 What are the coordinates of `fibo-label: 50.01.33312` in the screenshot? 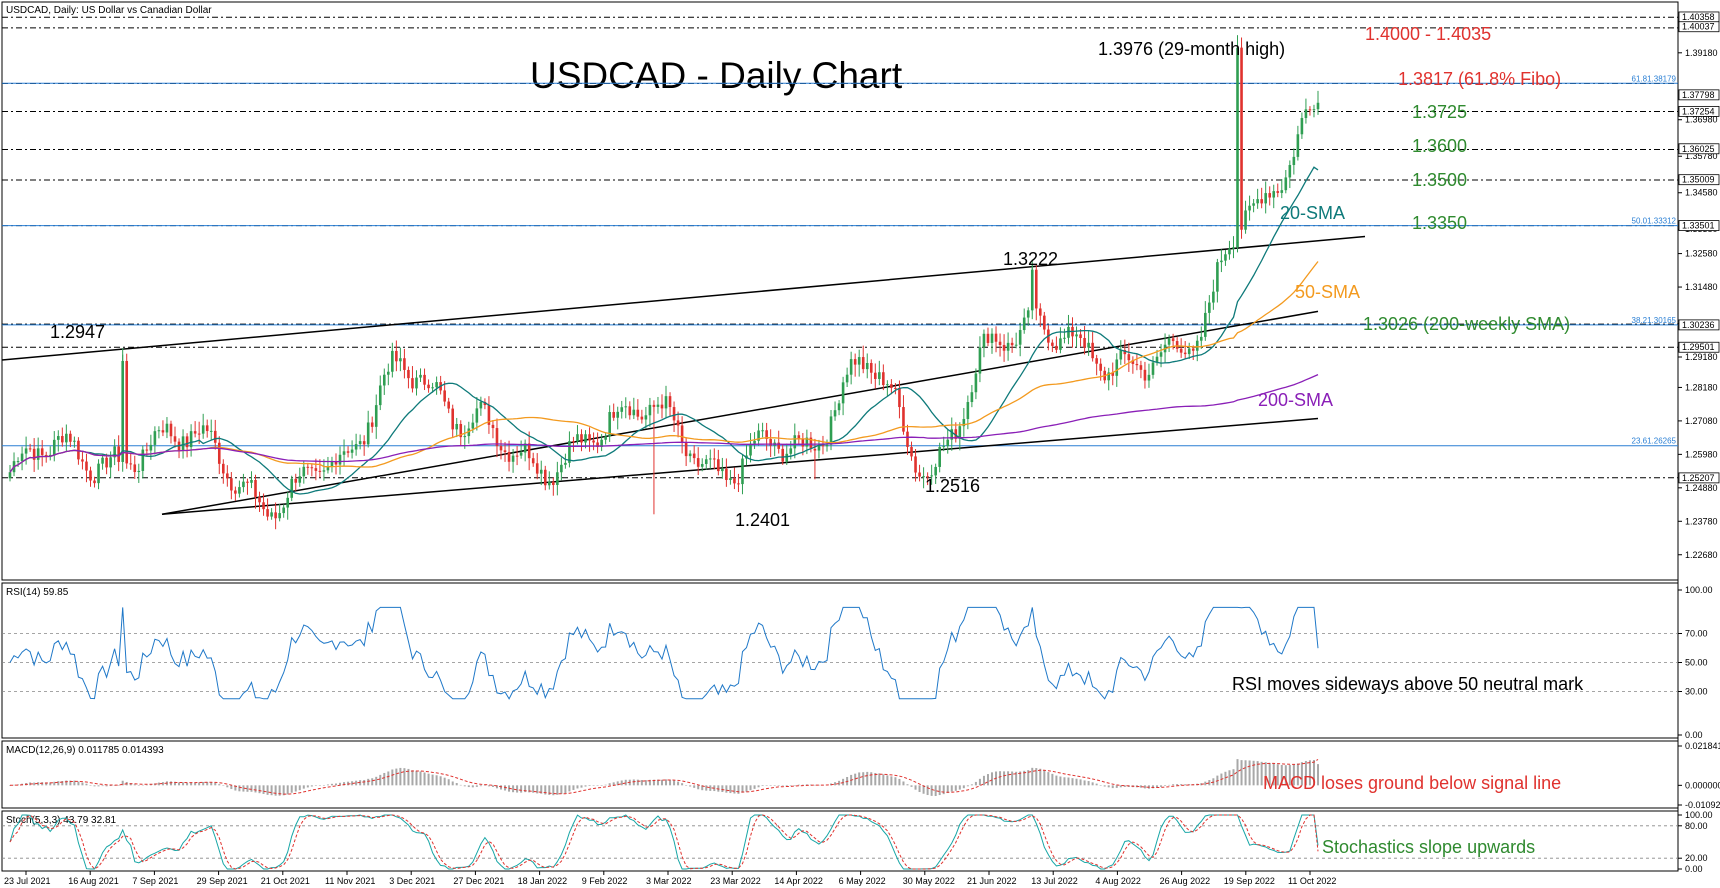 It's located at (1654, 221).